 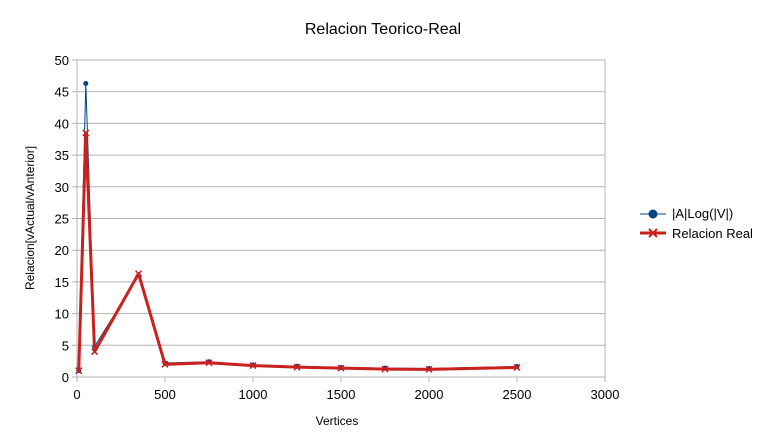 I want to click on x-tick-label: 3000, so click(x=605, y=394).